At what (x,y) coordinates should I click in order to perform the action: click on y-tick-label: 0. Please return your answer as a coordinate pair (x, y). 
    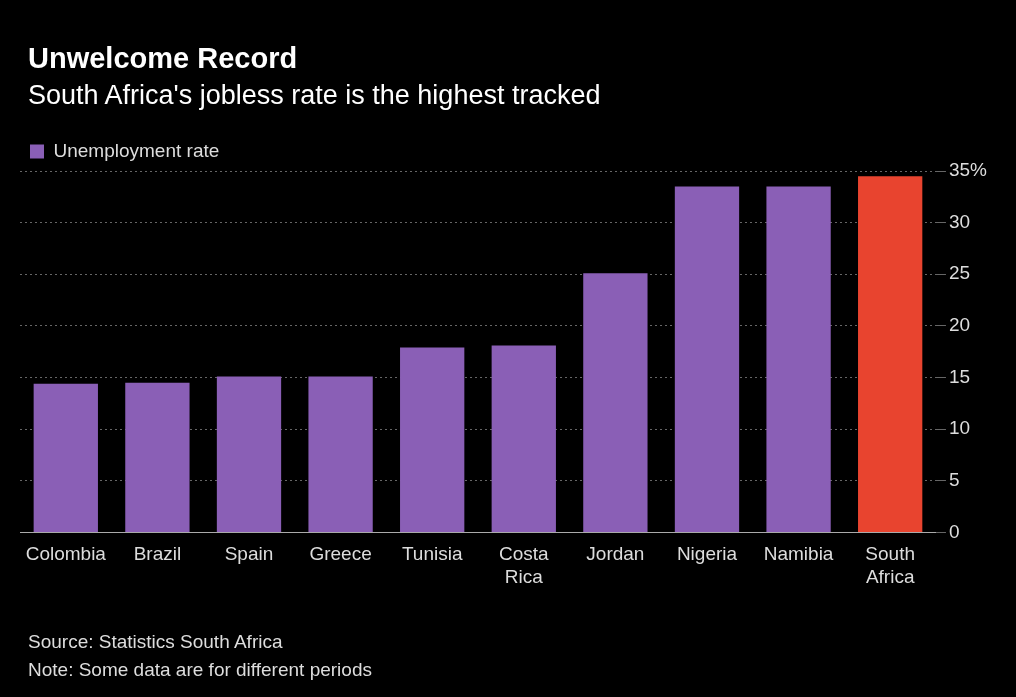
    Looking at the image, I should click on (954, 531).